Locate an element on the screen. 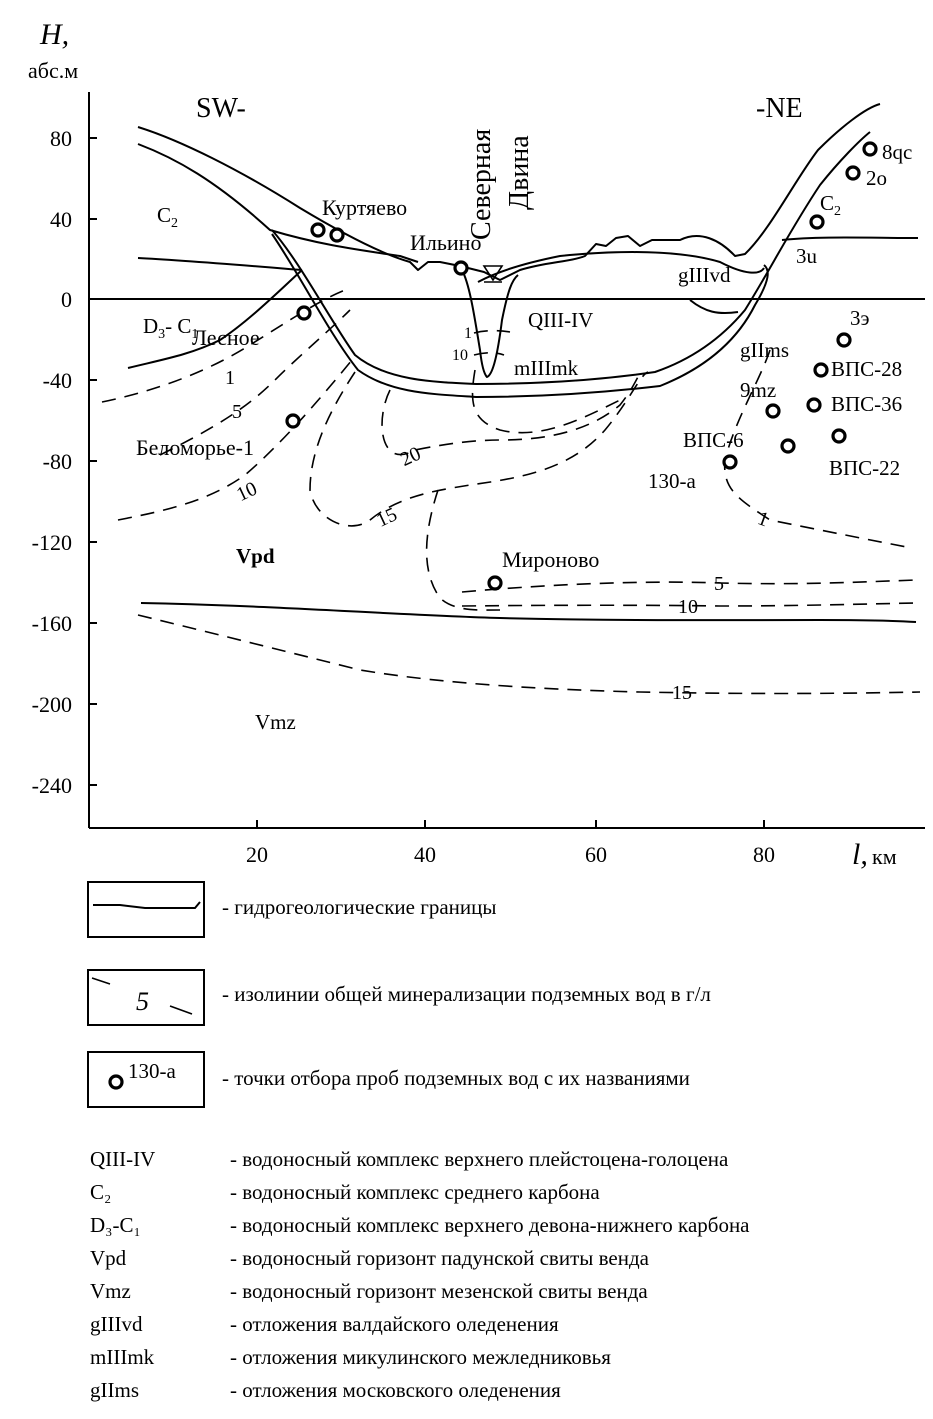 The image size is (933, 1419). y-tick-label: -40 is located at coordinates (57, 380).